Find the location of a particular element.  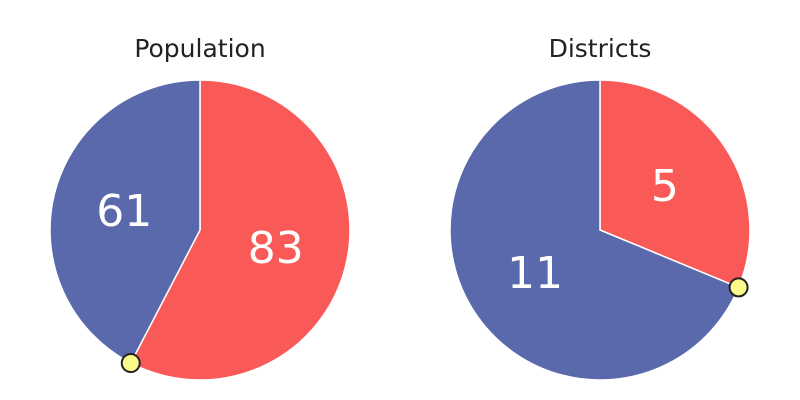

chart-title: Districts is located at coordinates (600, 48).